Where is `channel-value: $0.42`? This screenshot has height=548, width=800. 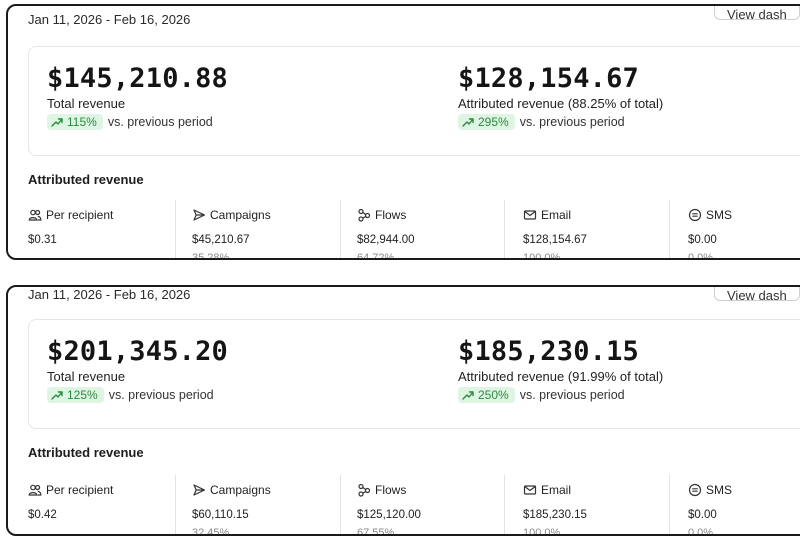
channel-value: $0.42 is located at coordinates (42, 515).